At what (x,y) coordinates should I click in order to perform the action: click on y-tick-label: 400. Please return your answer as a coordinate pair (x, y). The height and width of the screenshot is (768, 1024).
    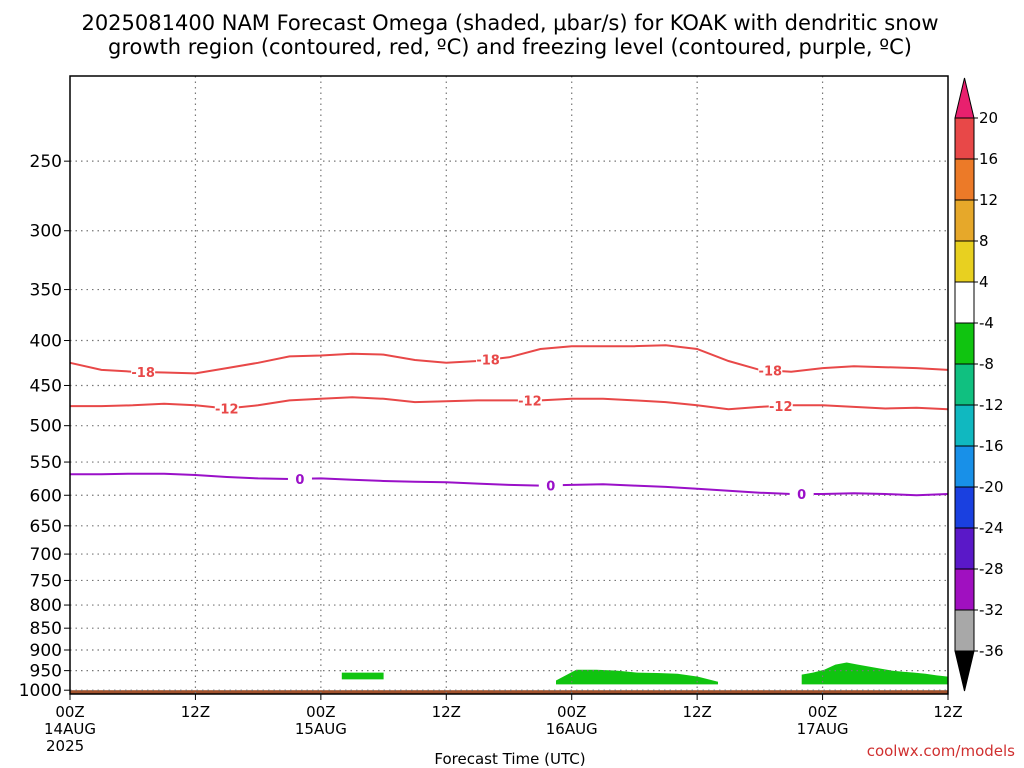
    Looking at the image, I should click on (46, 342).